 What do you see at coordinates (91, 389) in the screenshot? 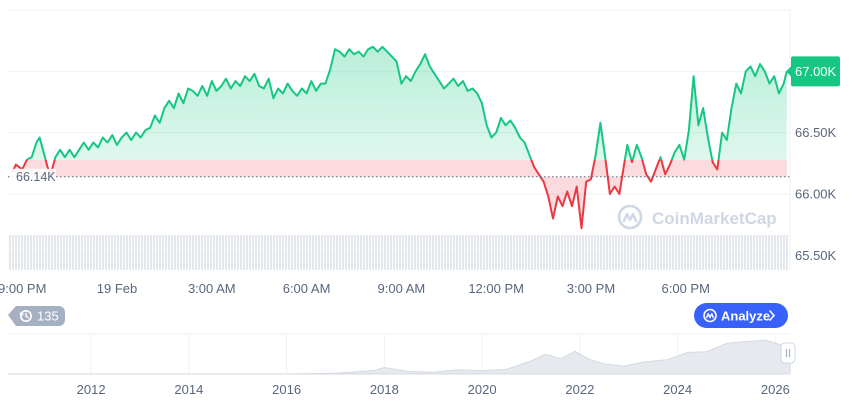
I see `overview-year-label: 2012` at bounding box center [91, 389].